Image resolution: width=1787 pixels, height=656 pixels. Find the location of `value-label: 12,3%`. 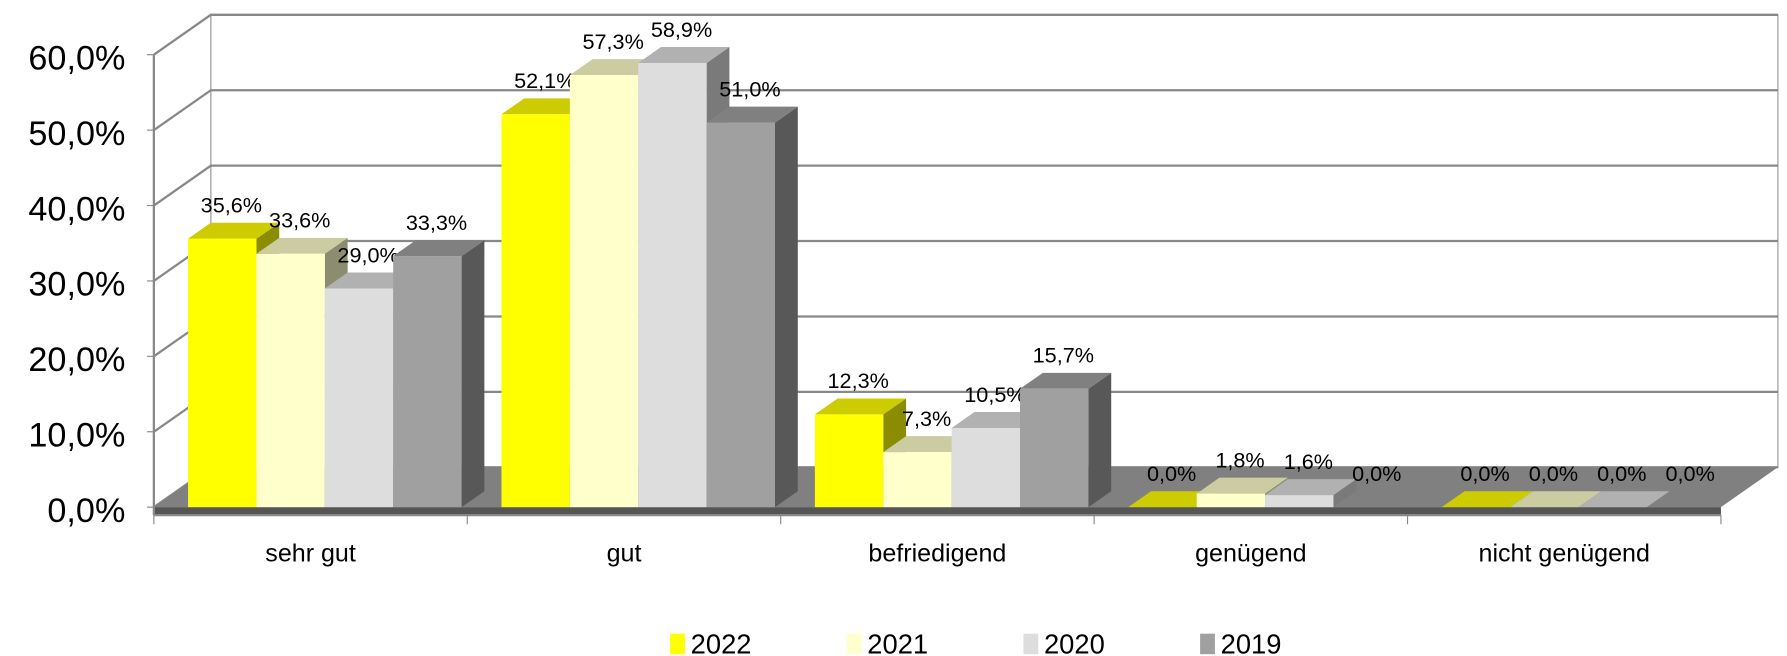

value-label: 12,3% is located at coordinates (858, 380).